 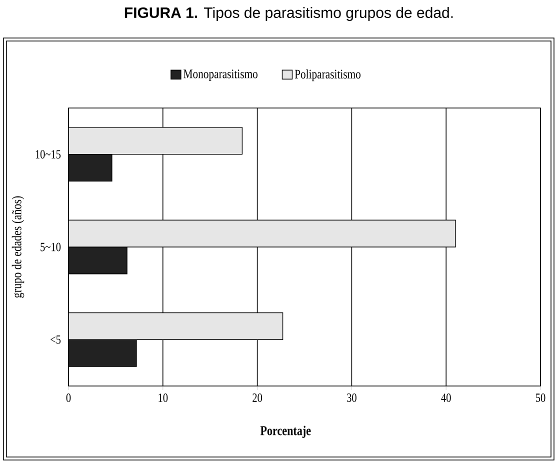 I want to click on x-tick-label: 10, so click(x=163, y=398).